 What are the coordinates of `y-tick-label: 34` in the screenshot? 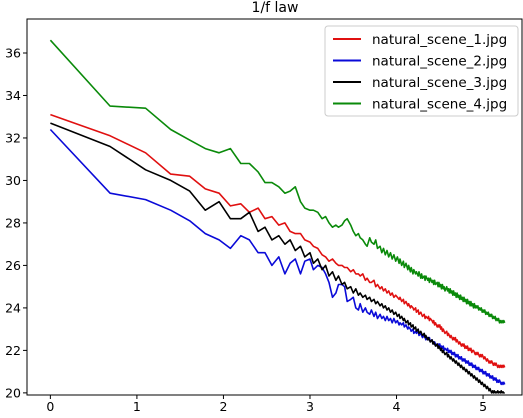 It's located at (13, 95).